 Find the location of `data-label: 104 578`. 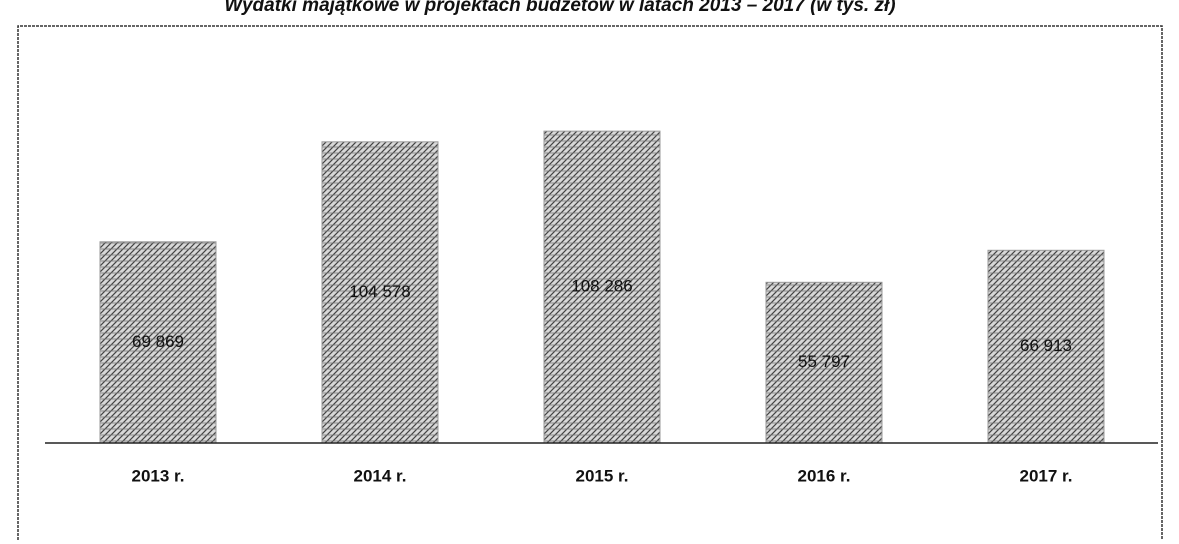

data-label: 104 578 is located at coordinates (379, 291).